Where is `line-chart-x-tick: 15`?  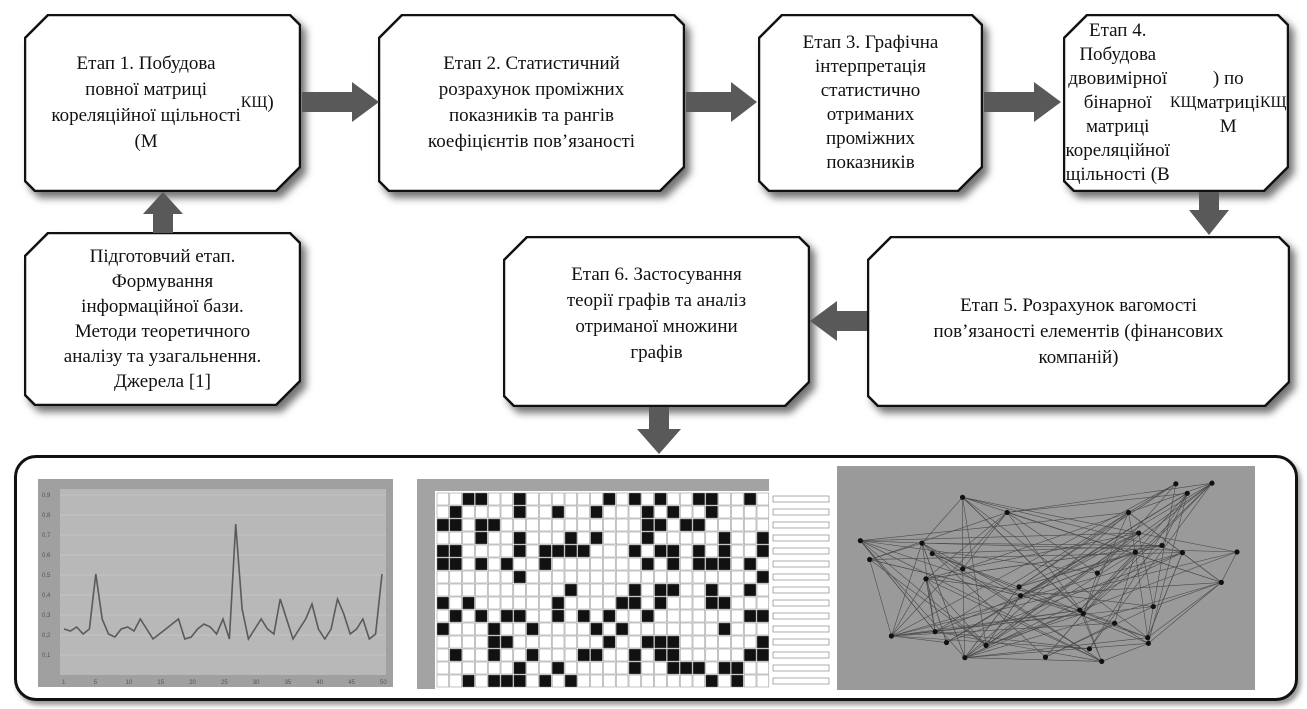
line-chart-x-tick: 15 is located at coordinates (160, 683).